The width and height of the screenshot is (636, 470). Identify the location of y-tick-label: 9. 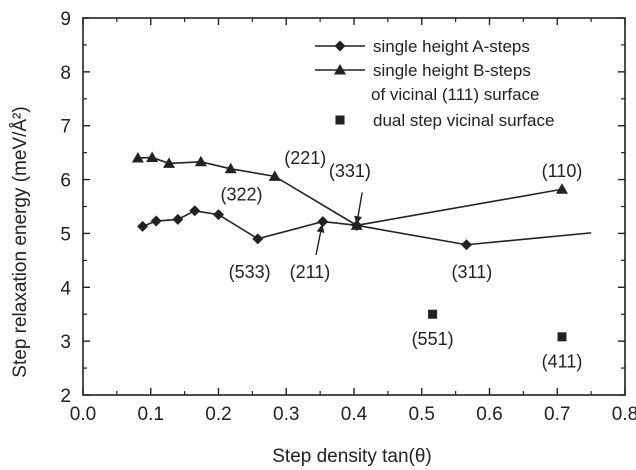
(65, 19).